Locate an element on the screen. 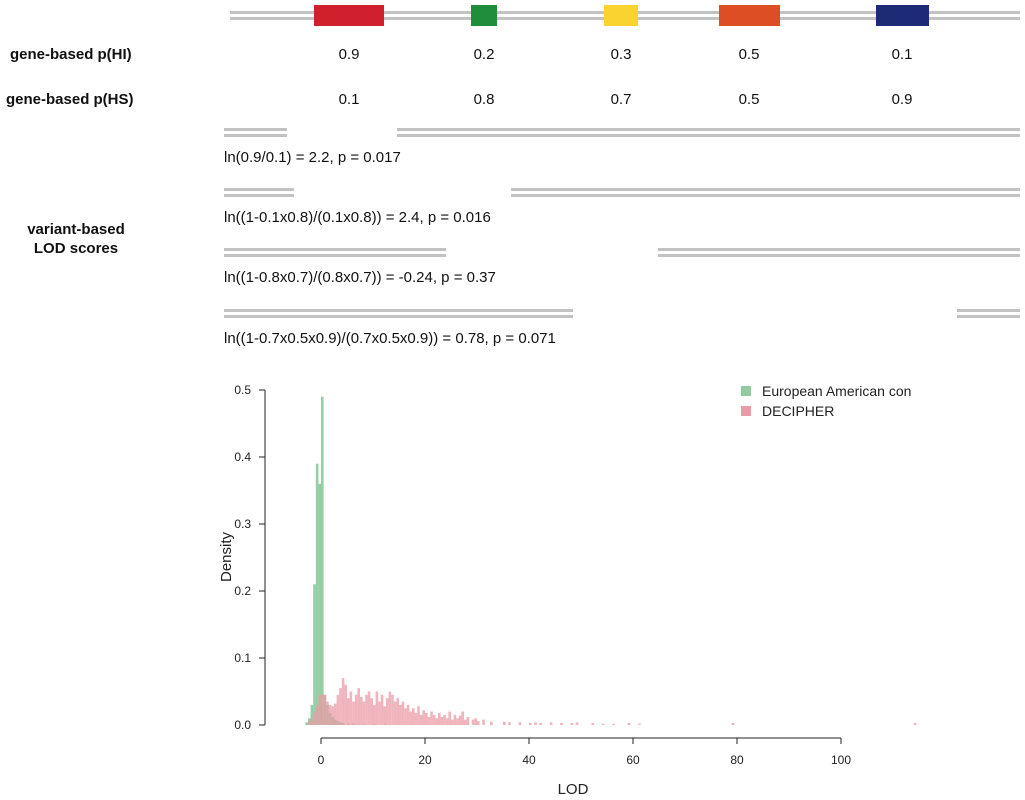 Image resolution: width=1025 pixels, height=800 pixels. hs-value: 0.9 is located at coordinates (902, 99).